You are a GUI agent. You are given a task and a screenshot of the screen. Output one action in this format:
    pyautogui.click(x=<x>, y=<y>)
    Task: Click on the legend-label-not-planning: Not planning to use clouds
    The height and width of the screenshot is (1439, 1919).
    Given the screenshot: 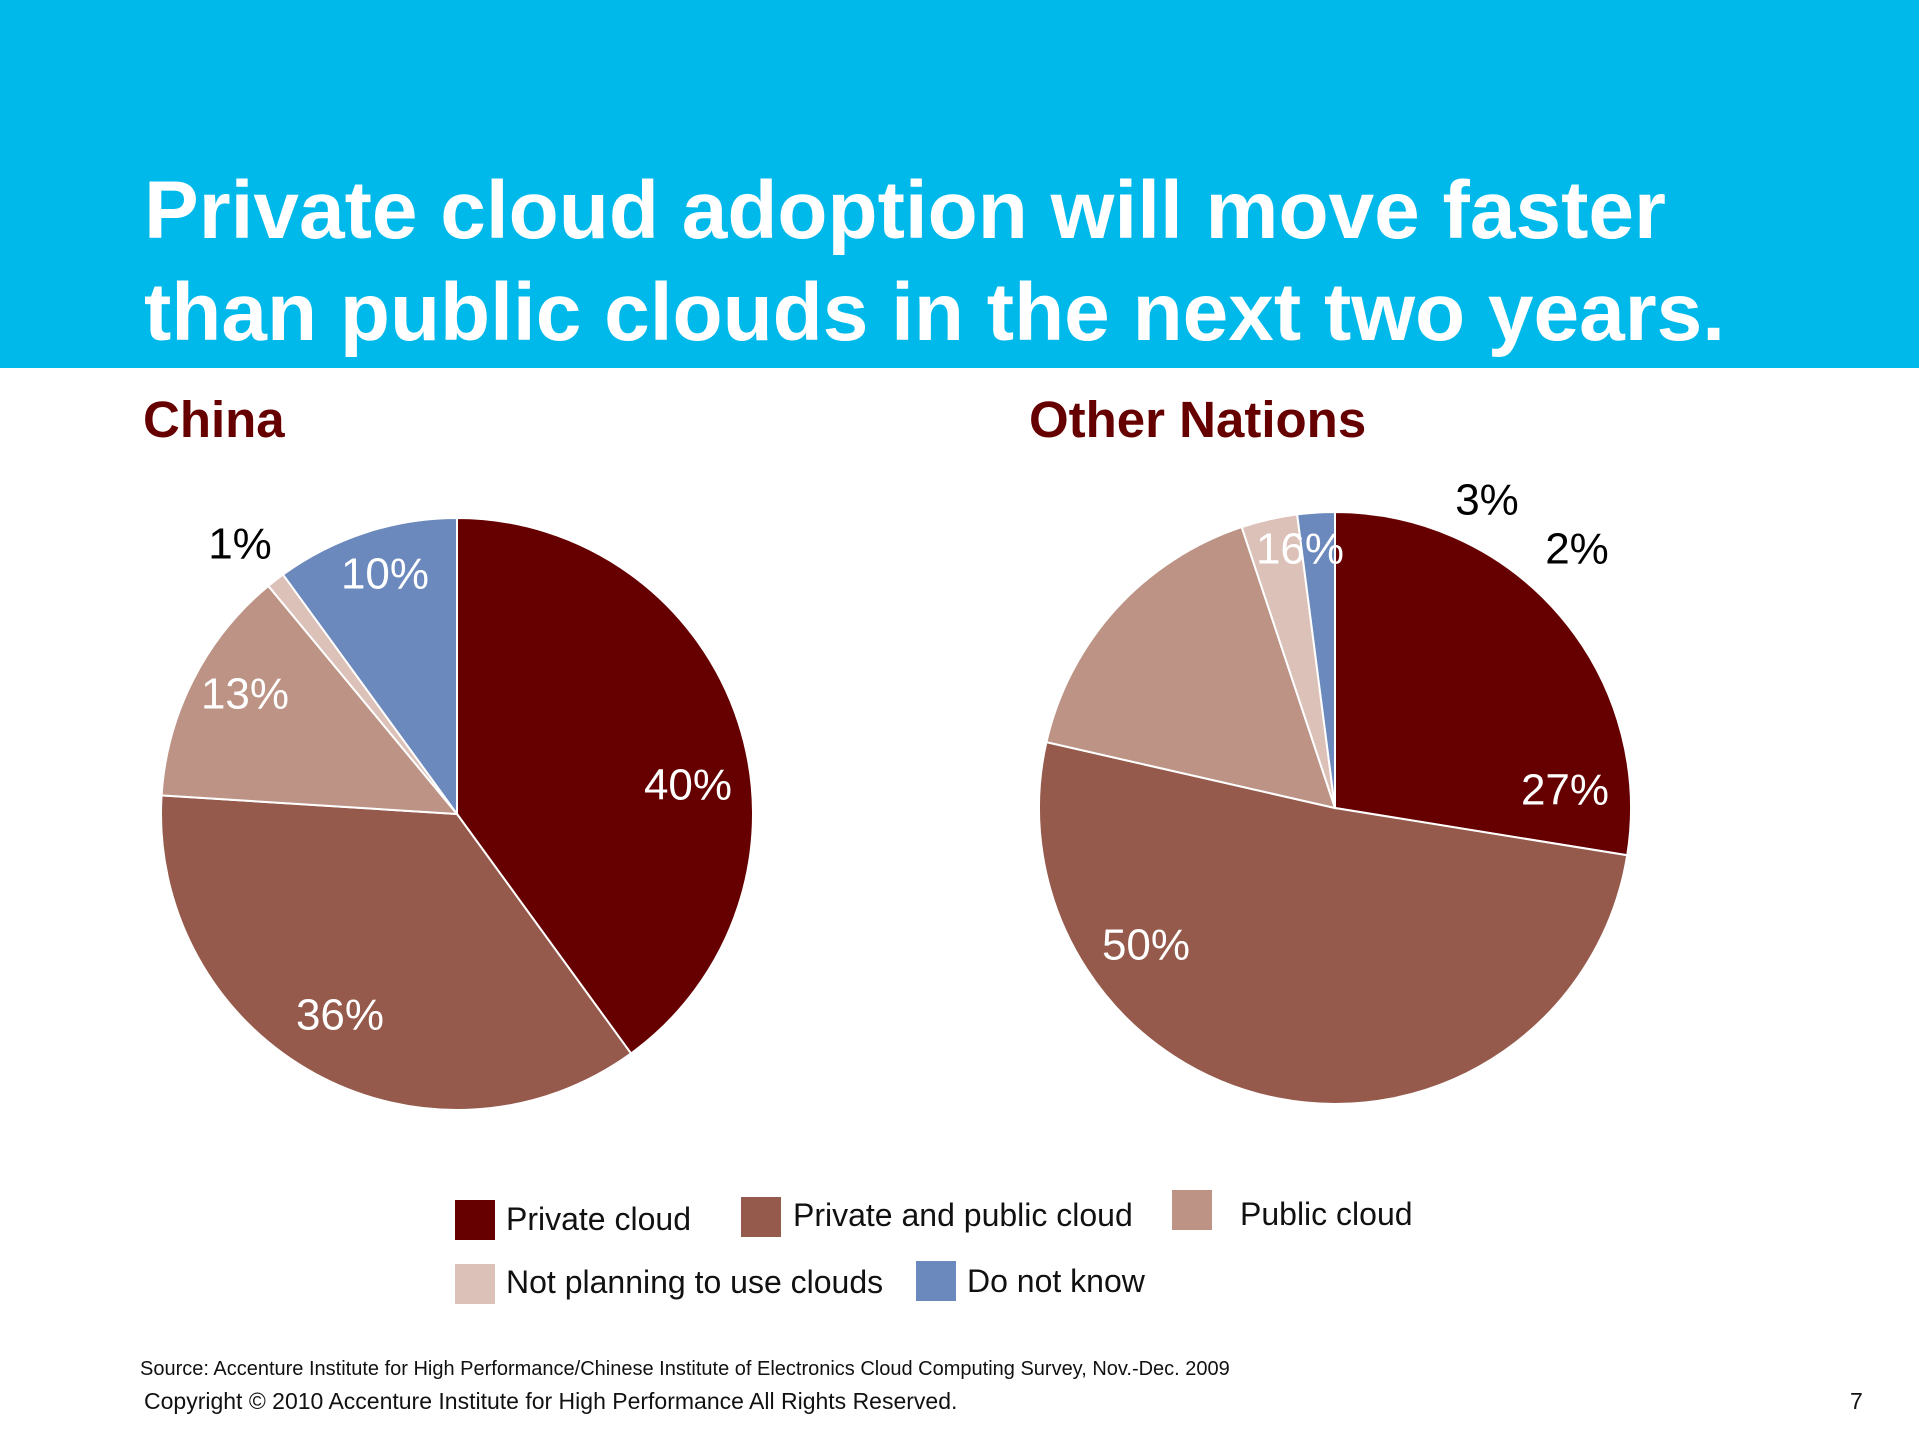 What is the action you would take?
    pyautogui.click(x=695, y=1282)
    